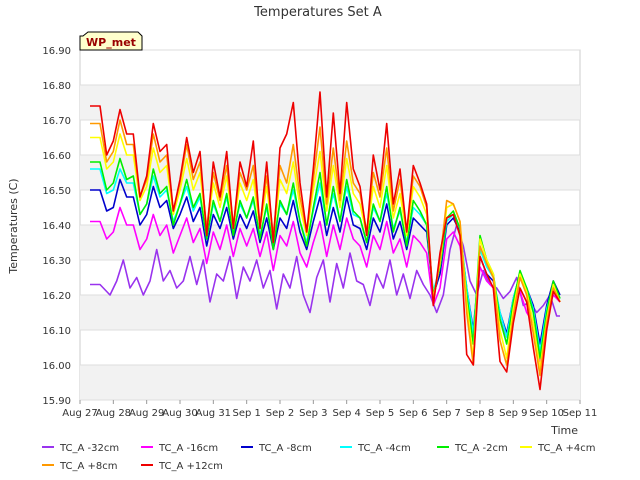 The image size is (640, 480). Describe the element at coordinates (413, 413) in the screenshot. I see `x-tick-label: Sep 6` at that location.